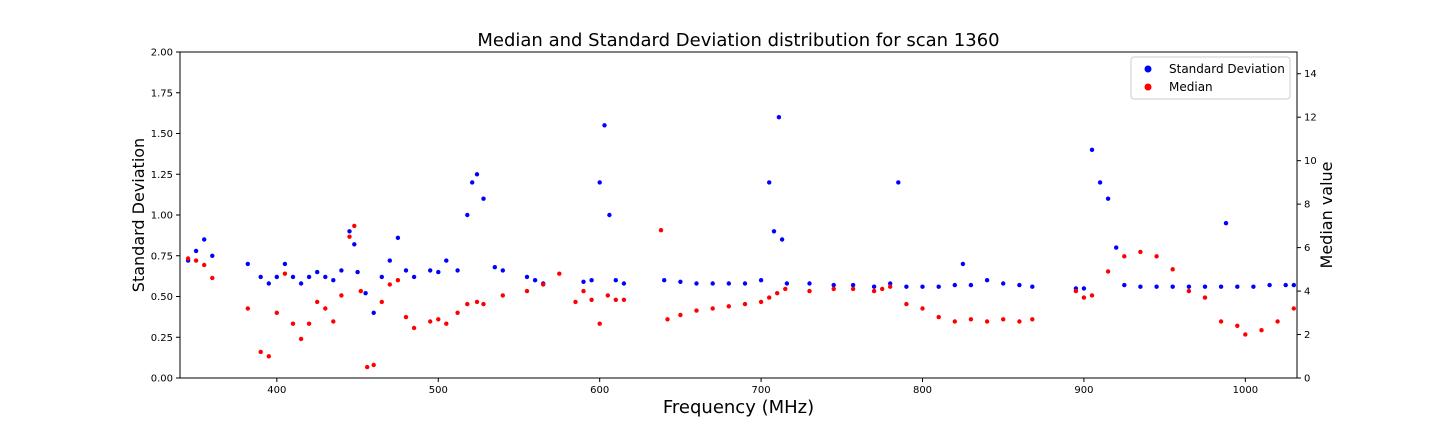 Image resolution: width=1440 pixels, height=432 pixels. Describe the element at coordinates (1310, 161) in the screenshot. I see `y-right-tick-label: 10` at that location.